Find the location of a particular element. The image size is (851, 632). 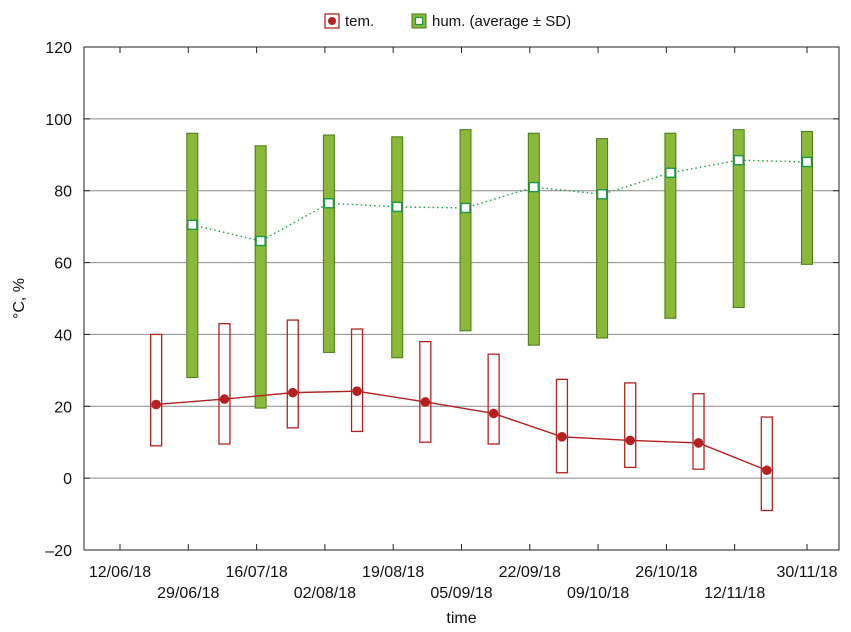

y-tick-label: 120 is located at coordinates (58, 48).